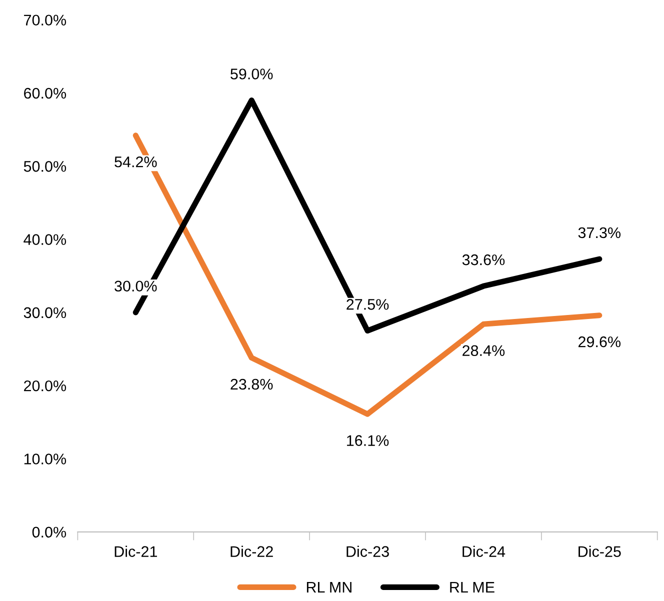 The image size is (664, 601). What do you see at coordinates (45, 312) in the screenshot?
I see `y-tick-label: 30.0%` at bounding box center [45, 312].